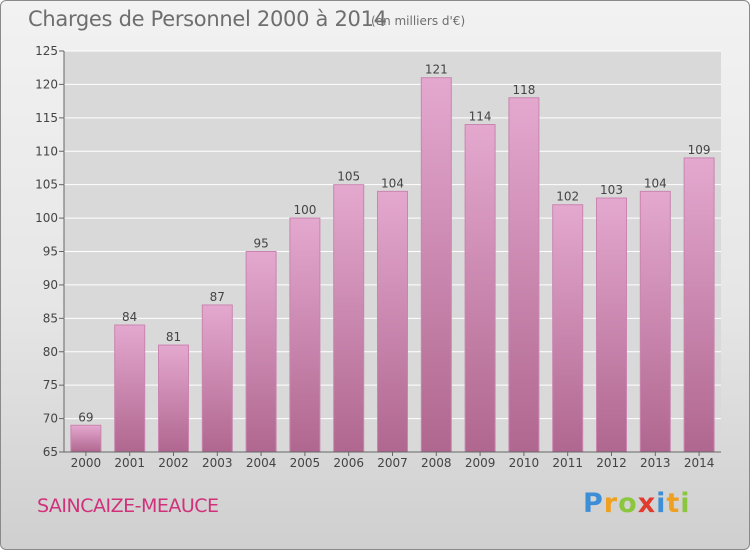 The width and height of the screenshot is (750, 550). I want to click on data-label: 69, so click(85, 417).